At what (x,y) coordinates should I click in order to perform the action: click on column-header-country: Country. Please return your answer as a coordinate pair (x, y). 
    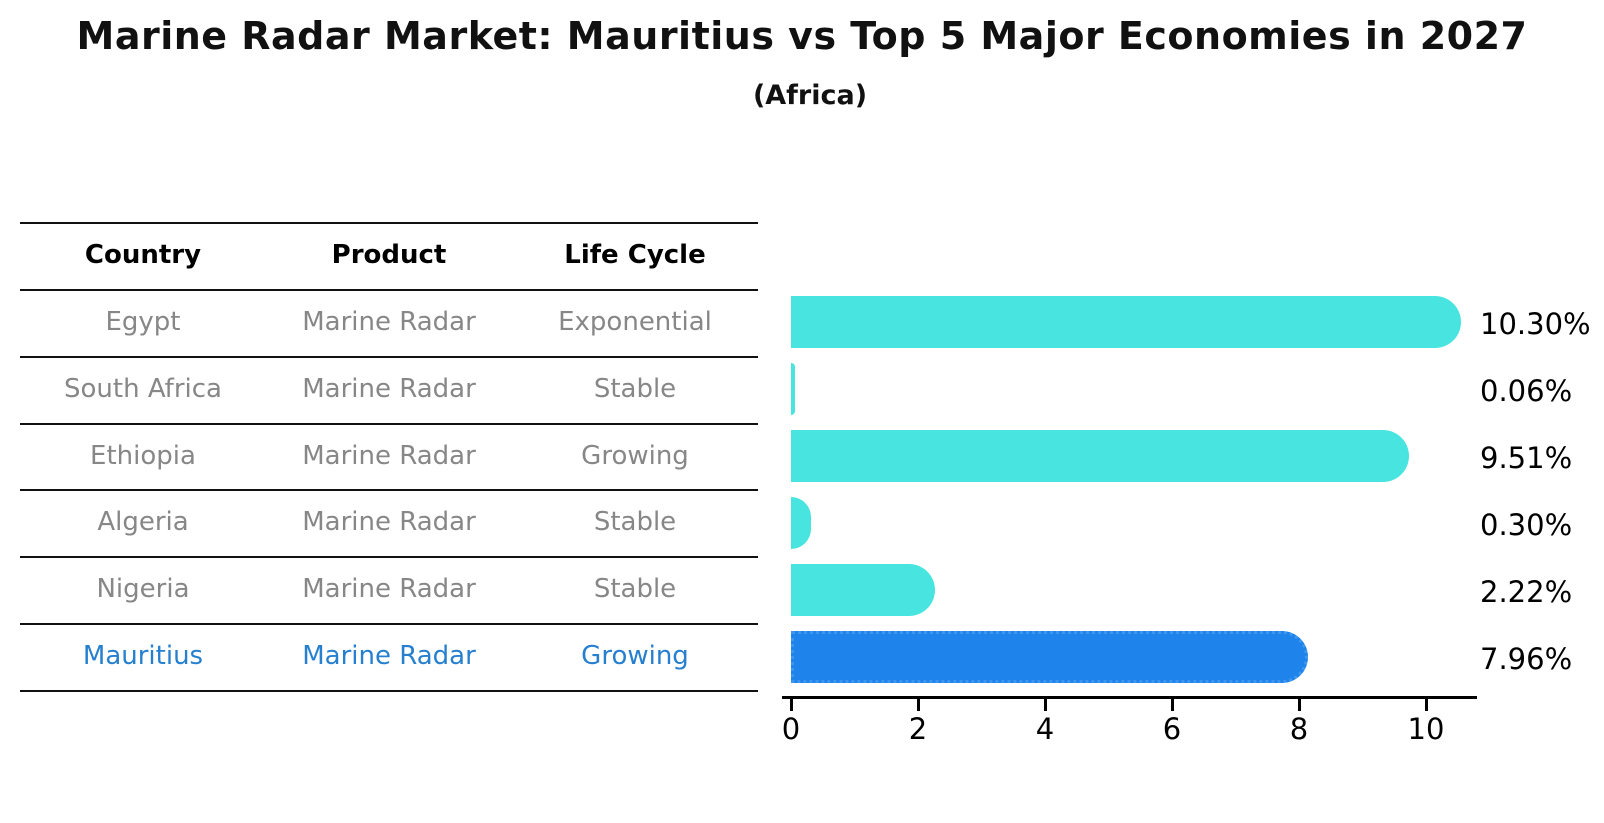
    Looking at the image, I should click on (143, 255).